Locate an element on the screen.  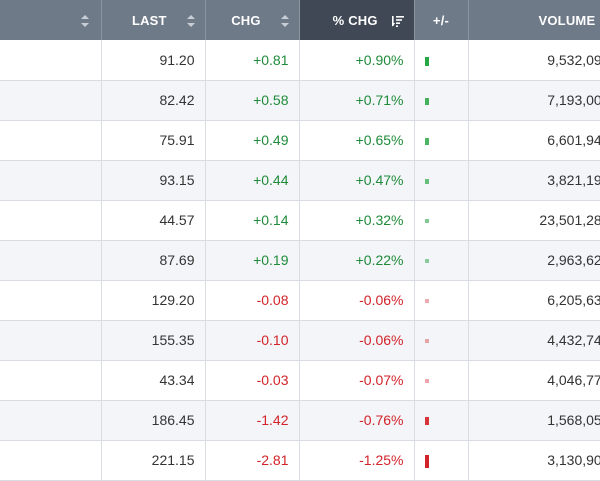
table-row: 43.34-0.03-0.07% 4,046,771 is located at coordinates (300, 380).